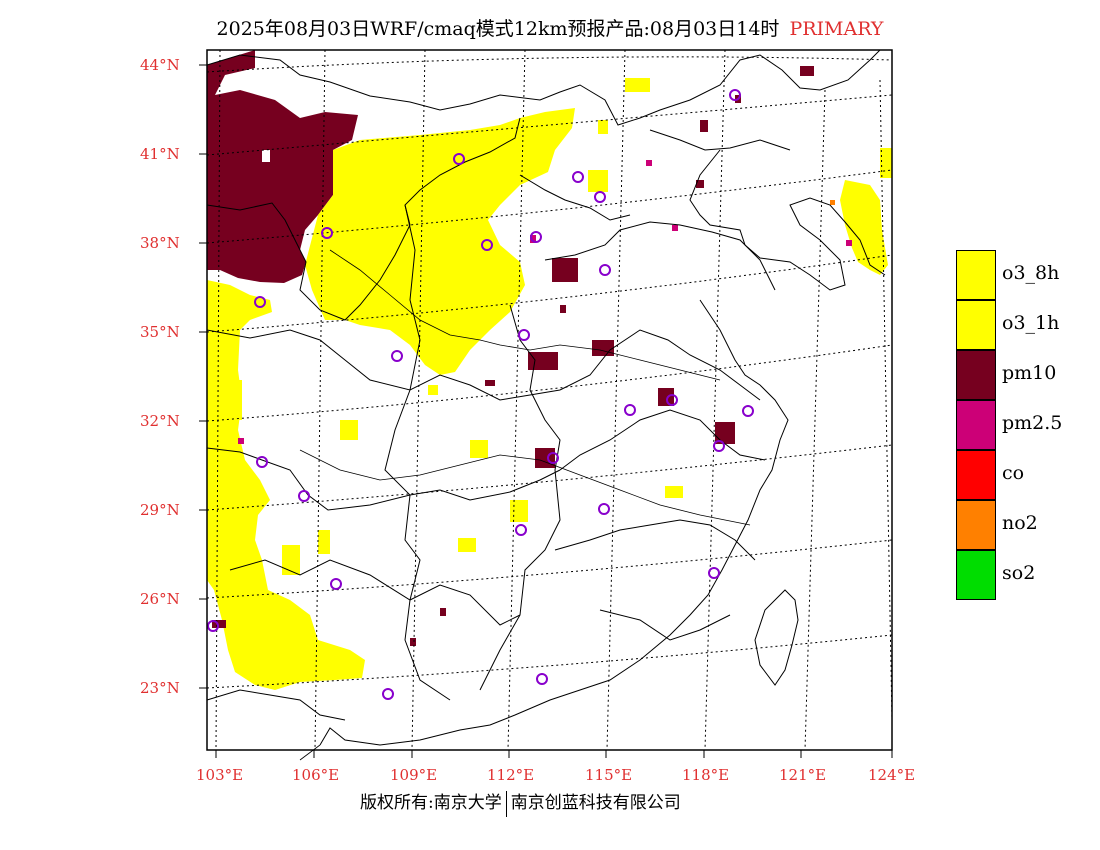 Image resolution: width=1100 pixels, height=850 pixels. What do you see at coordinates (498, 29) in the screenshot?
I see `title-main: 2025年08月03日WRF/cmaq模式12km预报产品:08月03日14时` at bounding box center [498, 29].